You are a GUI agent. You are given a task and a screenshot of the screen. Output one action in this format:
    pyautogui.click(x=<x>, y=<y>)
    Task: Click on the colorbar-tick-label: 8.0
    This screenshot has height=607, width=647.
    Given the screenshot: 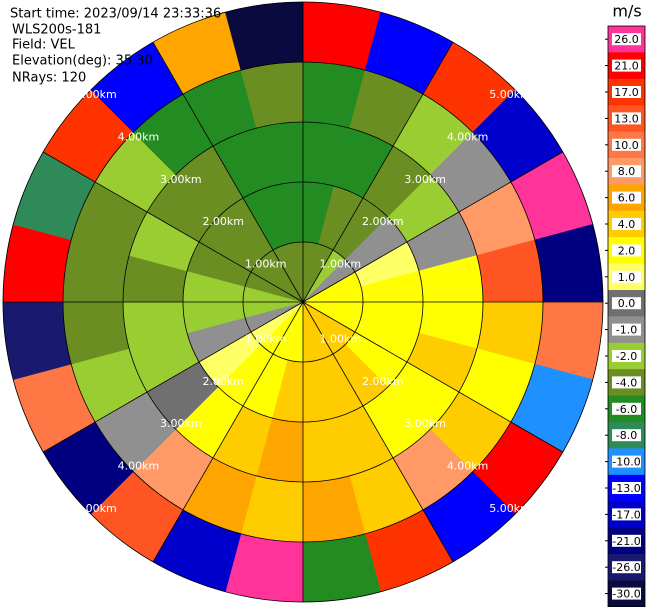 What is the action you would take?
    pyautogui.click(x=627, y=171)
    